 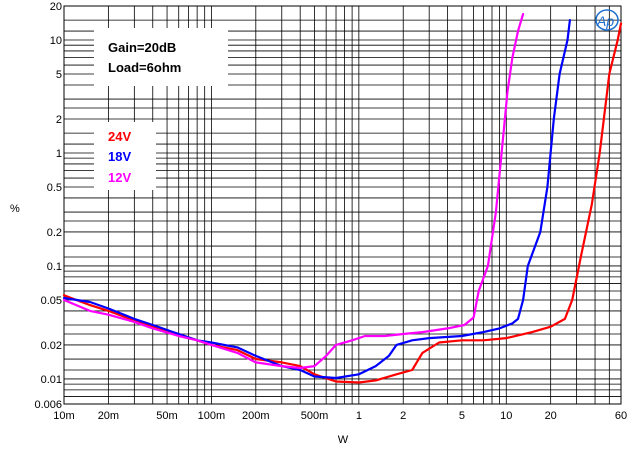 I want to click on x-tick-label: 100m, so click(x=212, y=416).